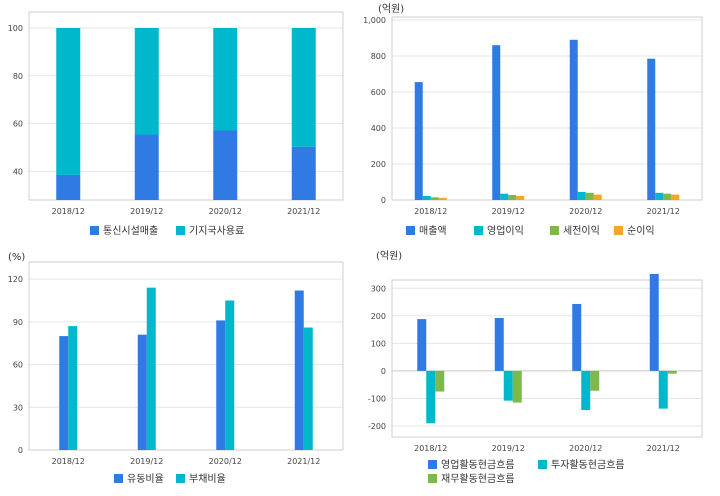 The height and width of the screenshot is (496, 720). I want to click on legend-item: 매출액, so click(426, 231).